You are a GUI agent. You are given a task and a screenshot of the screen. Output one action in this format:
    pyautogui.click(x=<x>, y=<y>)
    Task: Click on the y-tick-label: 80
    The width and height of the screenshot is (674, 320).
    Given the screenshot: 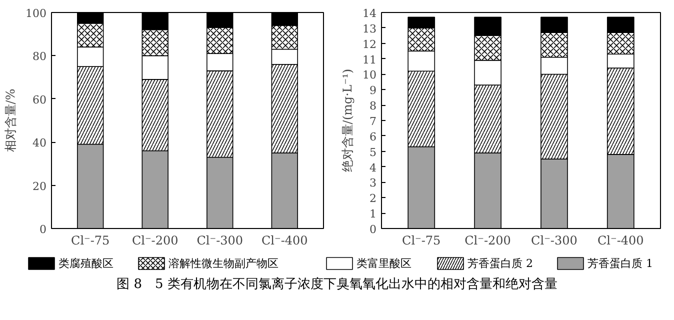 What is the action you would take?
    pyautogui.click(x=39, y=57)
    